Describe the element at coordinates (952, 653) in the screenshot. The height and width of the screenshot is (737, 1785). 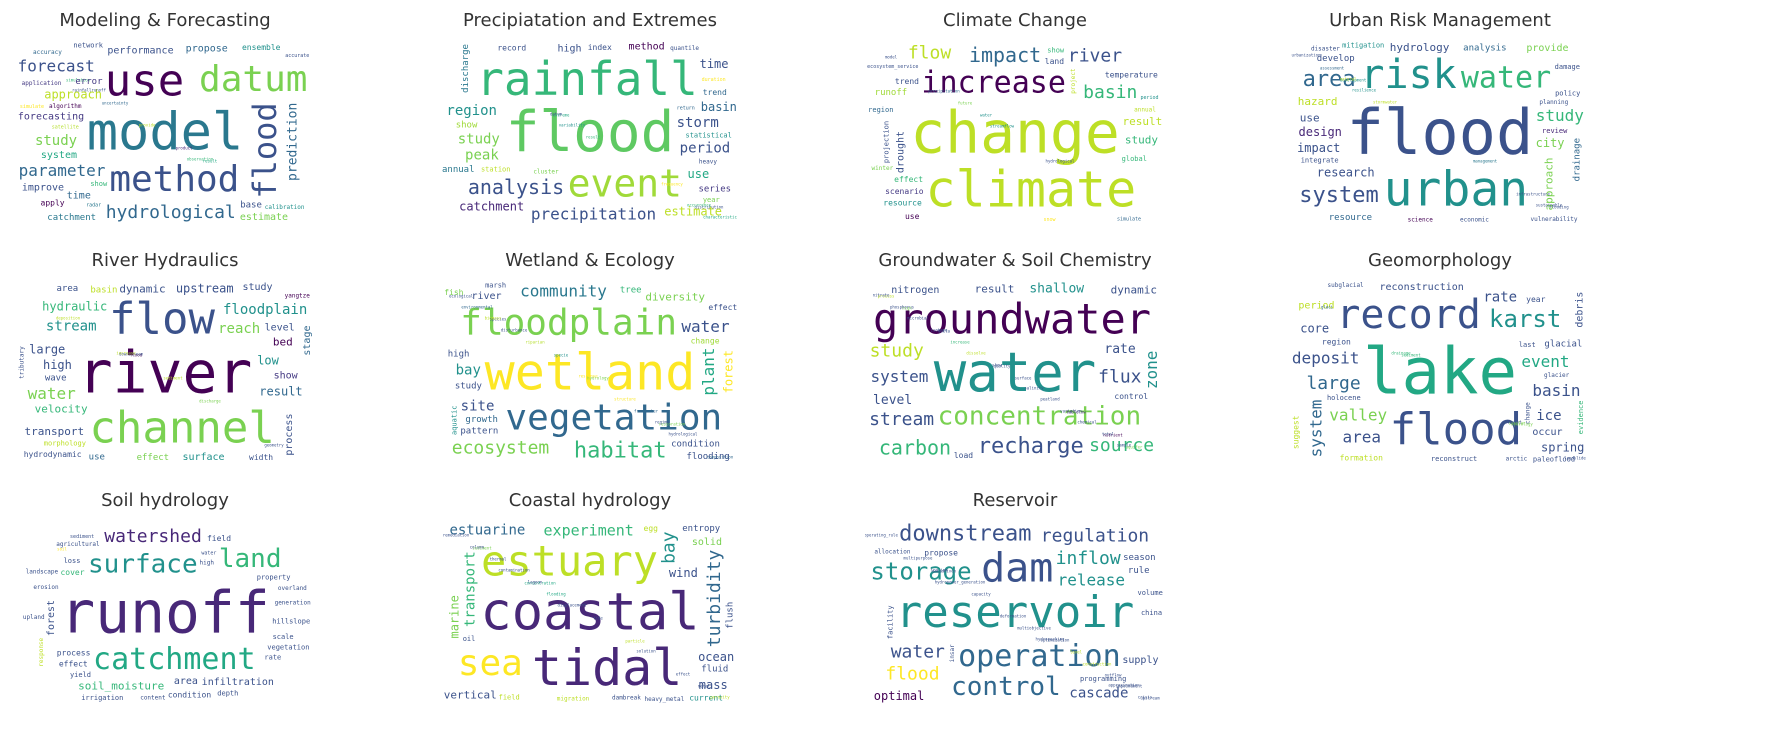
I see `cloud-word: insar` at that location.